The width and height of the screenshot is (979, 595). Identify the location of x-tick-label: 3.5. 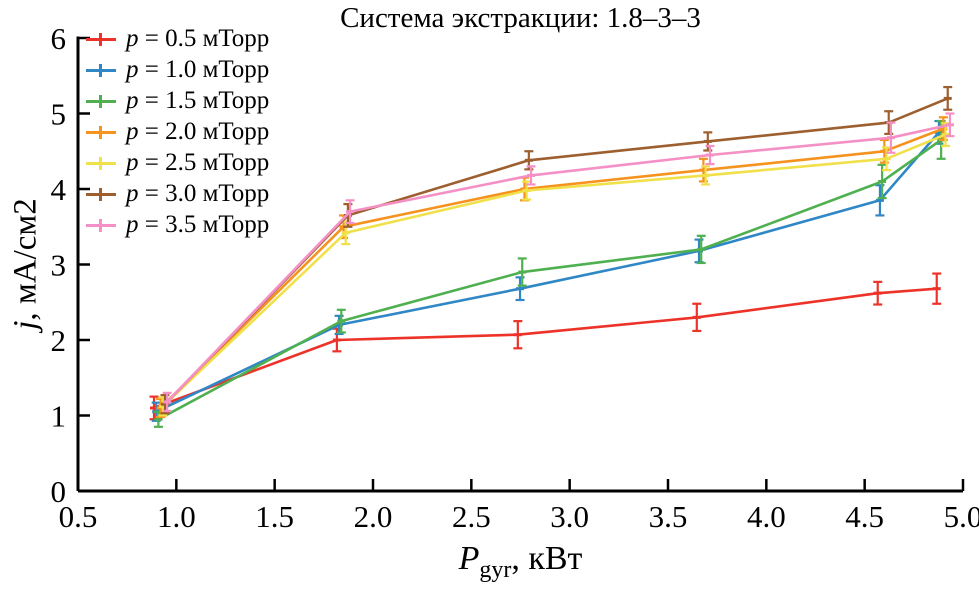
(668, 516).